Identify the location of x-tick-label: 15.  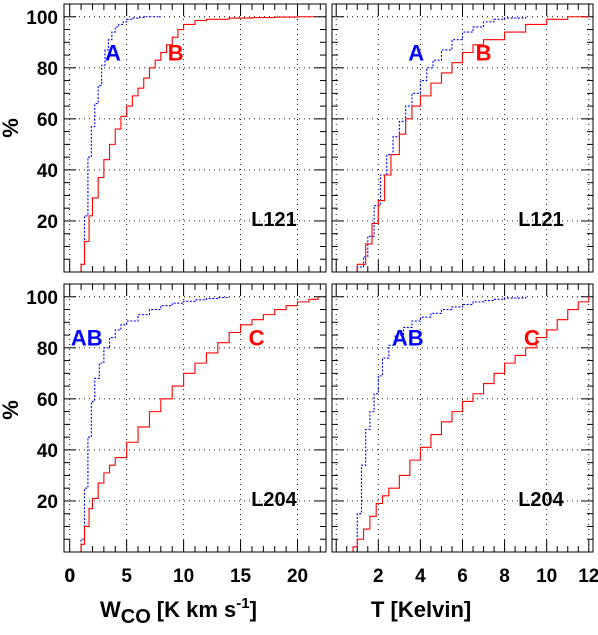
(241, 576).